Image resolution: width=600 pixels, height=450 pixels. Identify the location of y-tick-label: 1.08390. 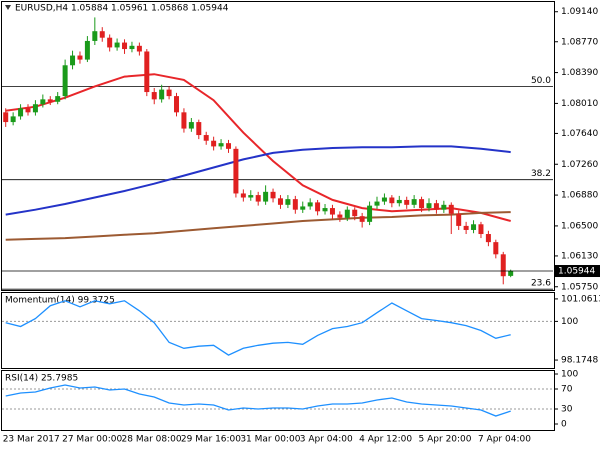
(579, 73).